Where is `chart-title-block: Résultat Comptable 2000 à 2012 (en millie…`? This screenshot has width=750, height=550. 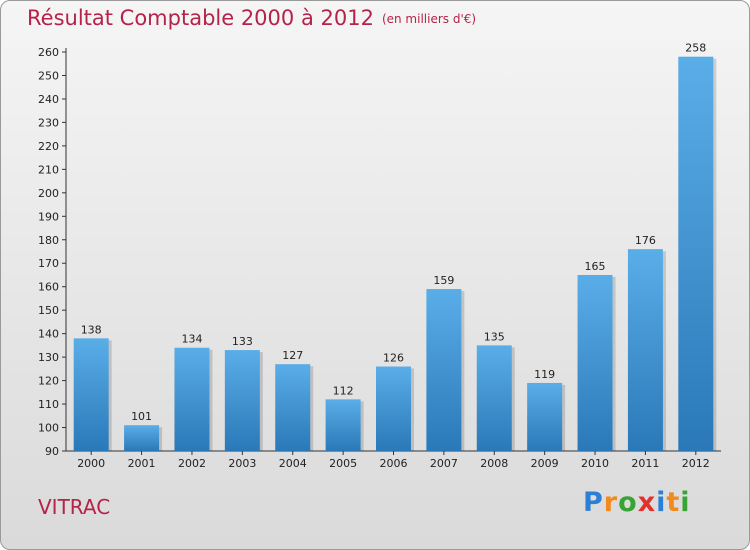 chart-title-block: Résultat Comptable 2000 à 2012 (en millie… is located at coordinates (251, 18).